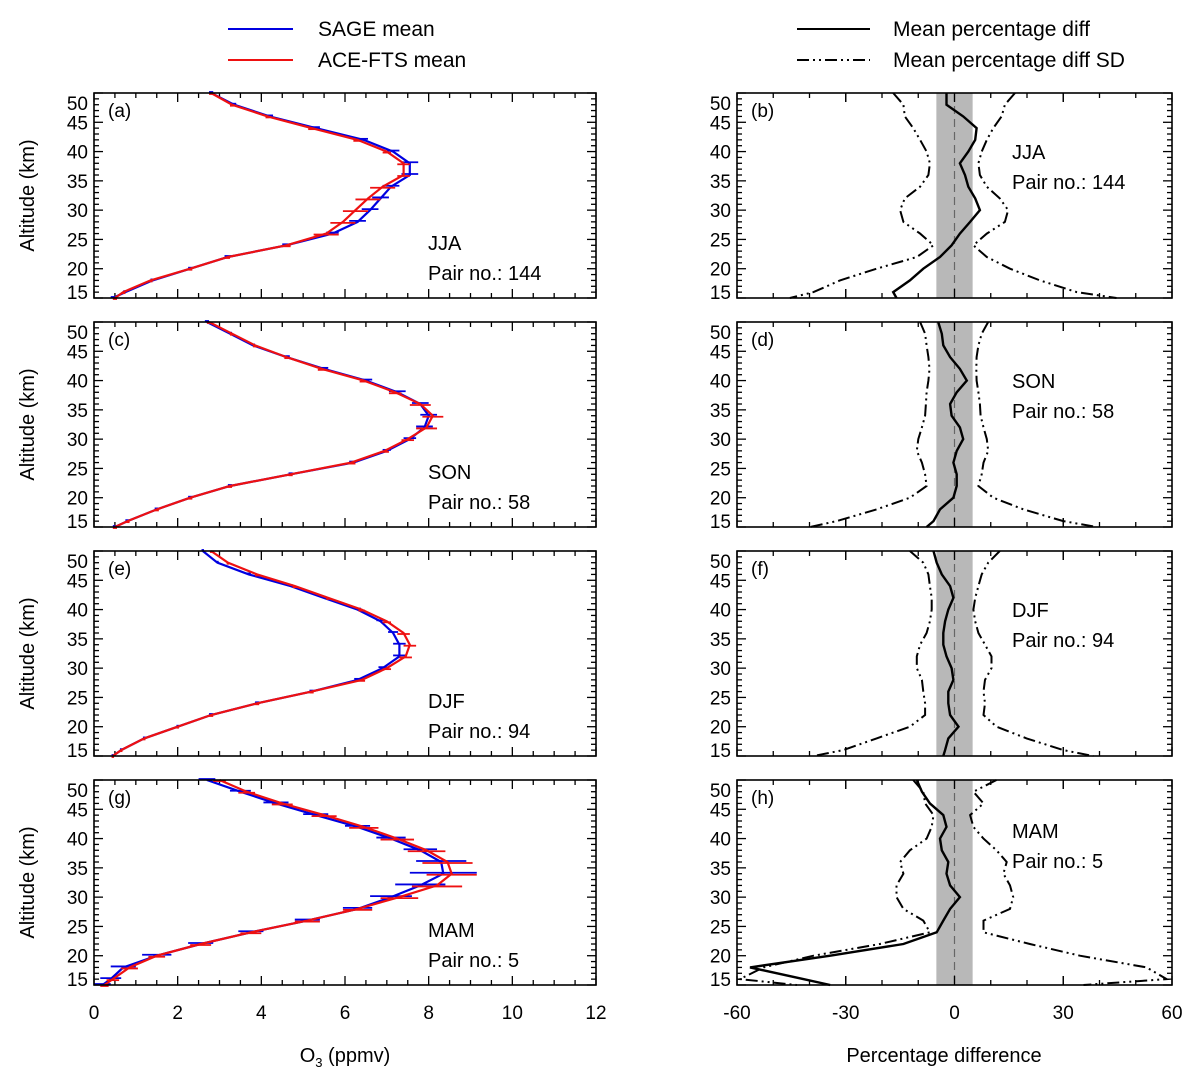 The width and height of the screenshot is (1196, 1084). What do you see at coordinates (762, 111) in the screenshot?
I see `panel-label: (b)` at bounding box center [762, 111].